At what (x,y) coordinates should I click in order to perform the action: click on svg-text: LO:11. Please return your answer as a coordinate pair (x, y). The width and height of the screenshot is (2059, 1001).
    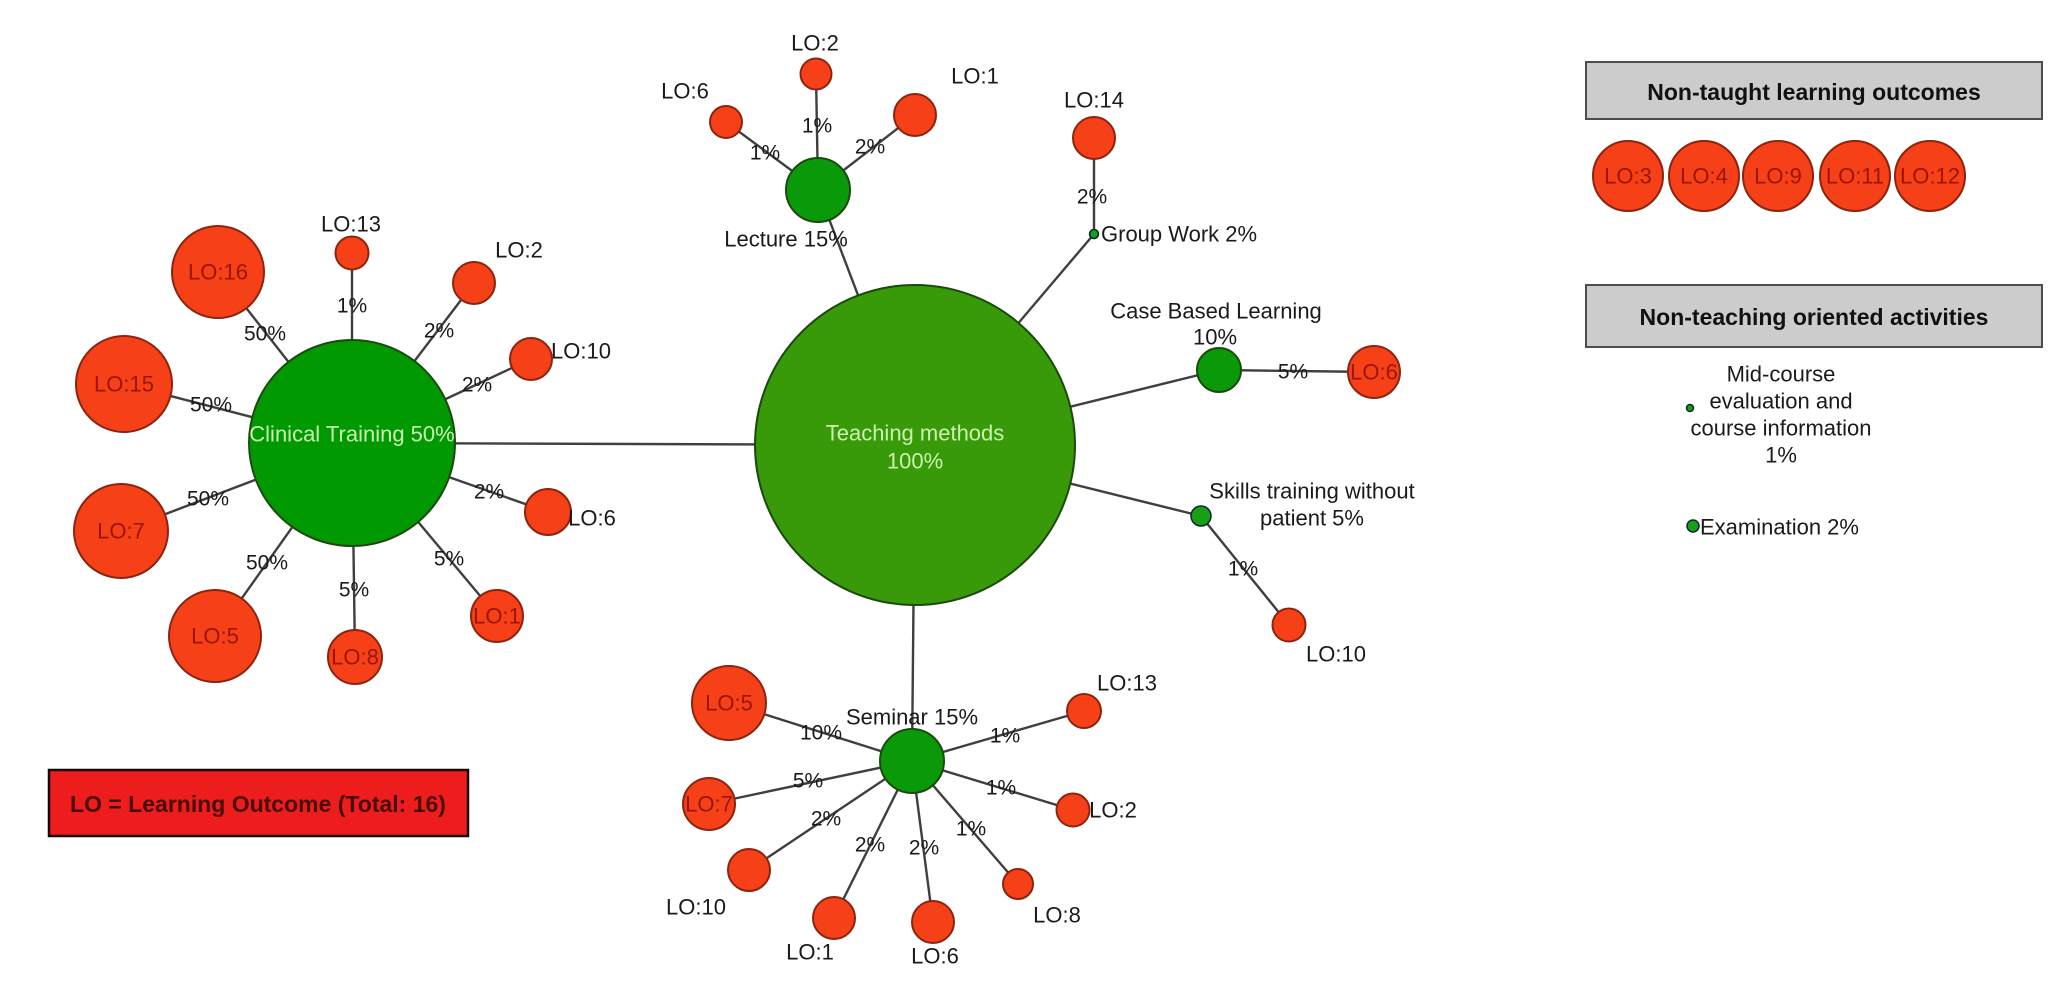
    Looking at the image, I should click on (1855, 176).